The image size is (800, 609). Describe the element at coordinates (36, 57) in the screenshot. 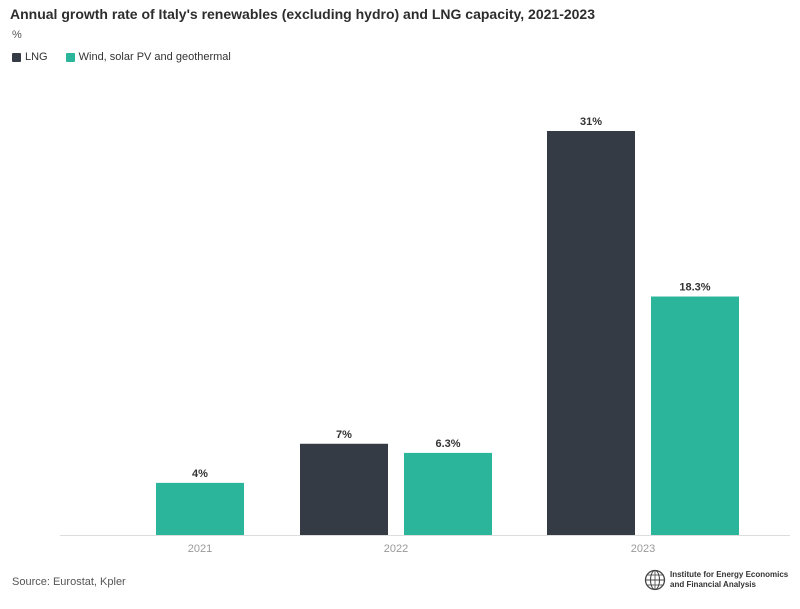

I see `legend-label-lng: LNG` at that location.